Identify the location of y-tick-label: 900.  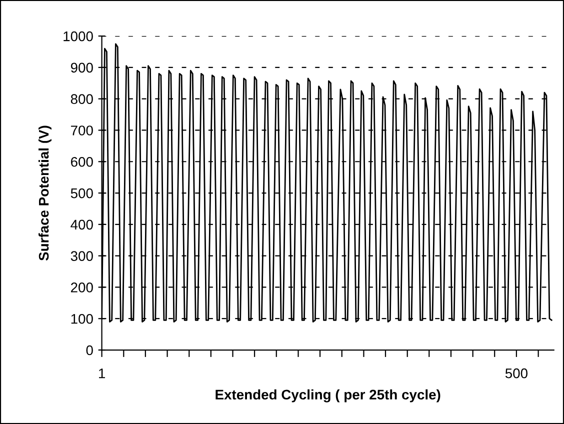
(81, 67).